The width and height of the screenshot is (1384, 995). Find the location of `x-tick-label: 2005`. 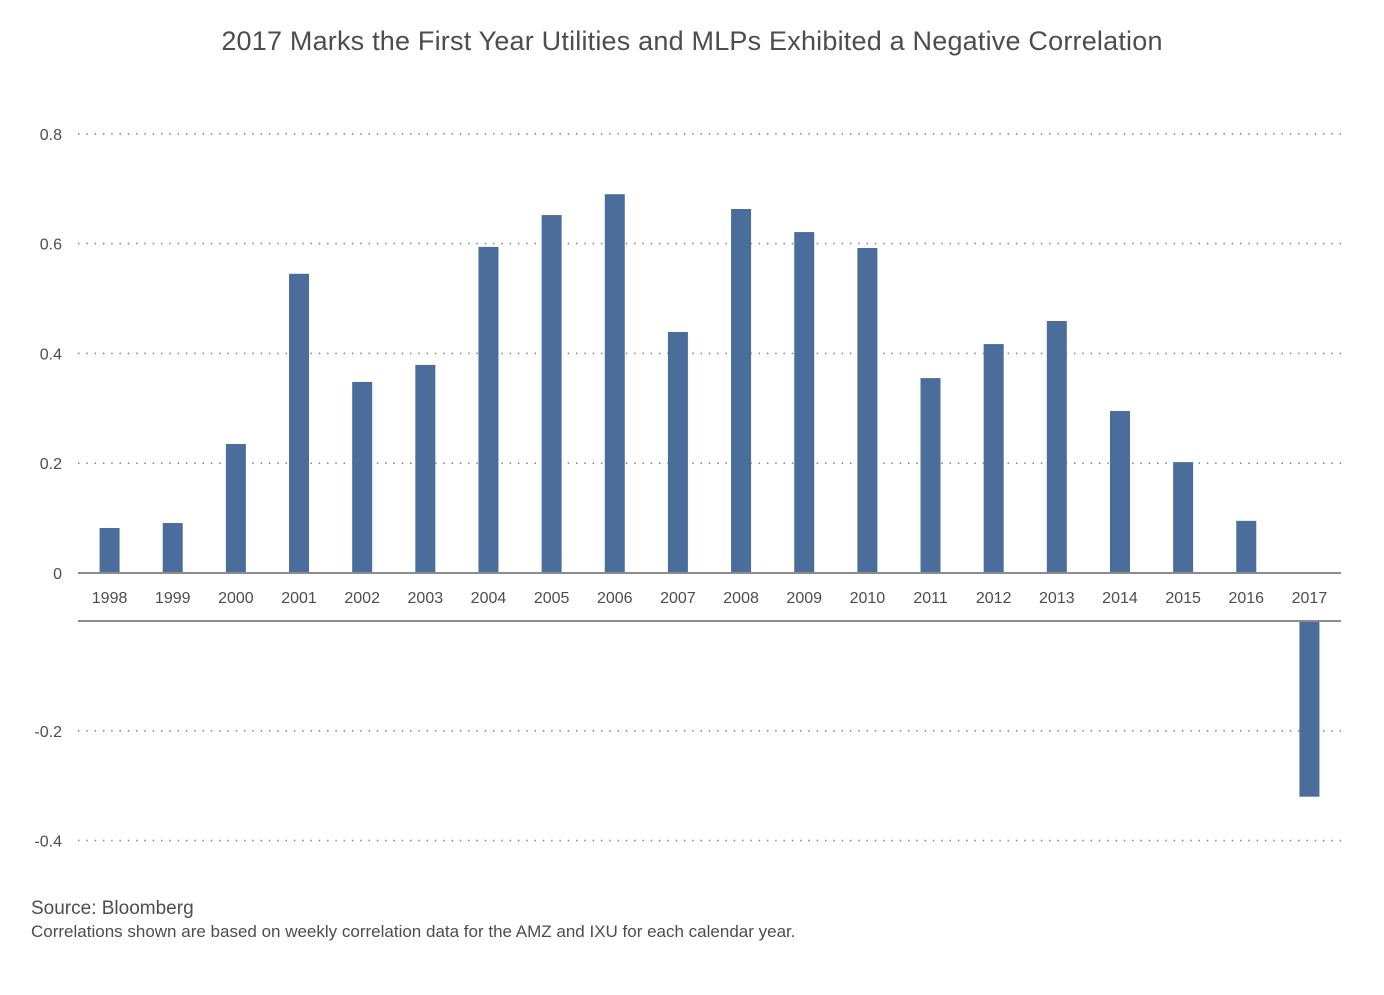

x-tick-label: 2005 is located at coordinates (552, 598).